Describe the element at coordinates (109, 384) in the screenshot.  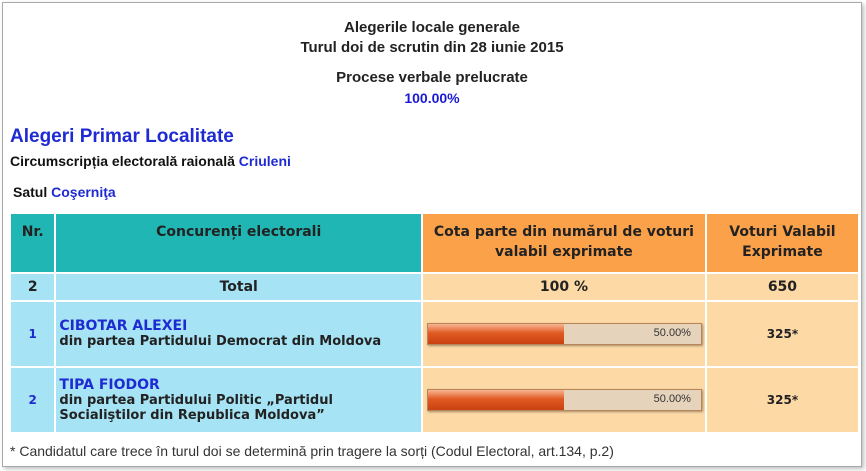
I see `candidate-name: TIPA FIODOR` at that location.